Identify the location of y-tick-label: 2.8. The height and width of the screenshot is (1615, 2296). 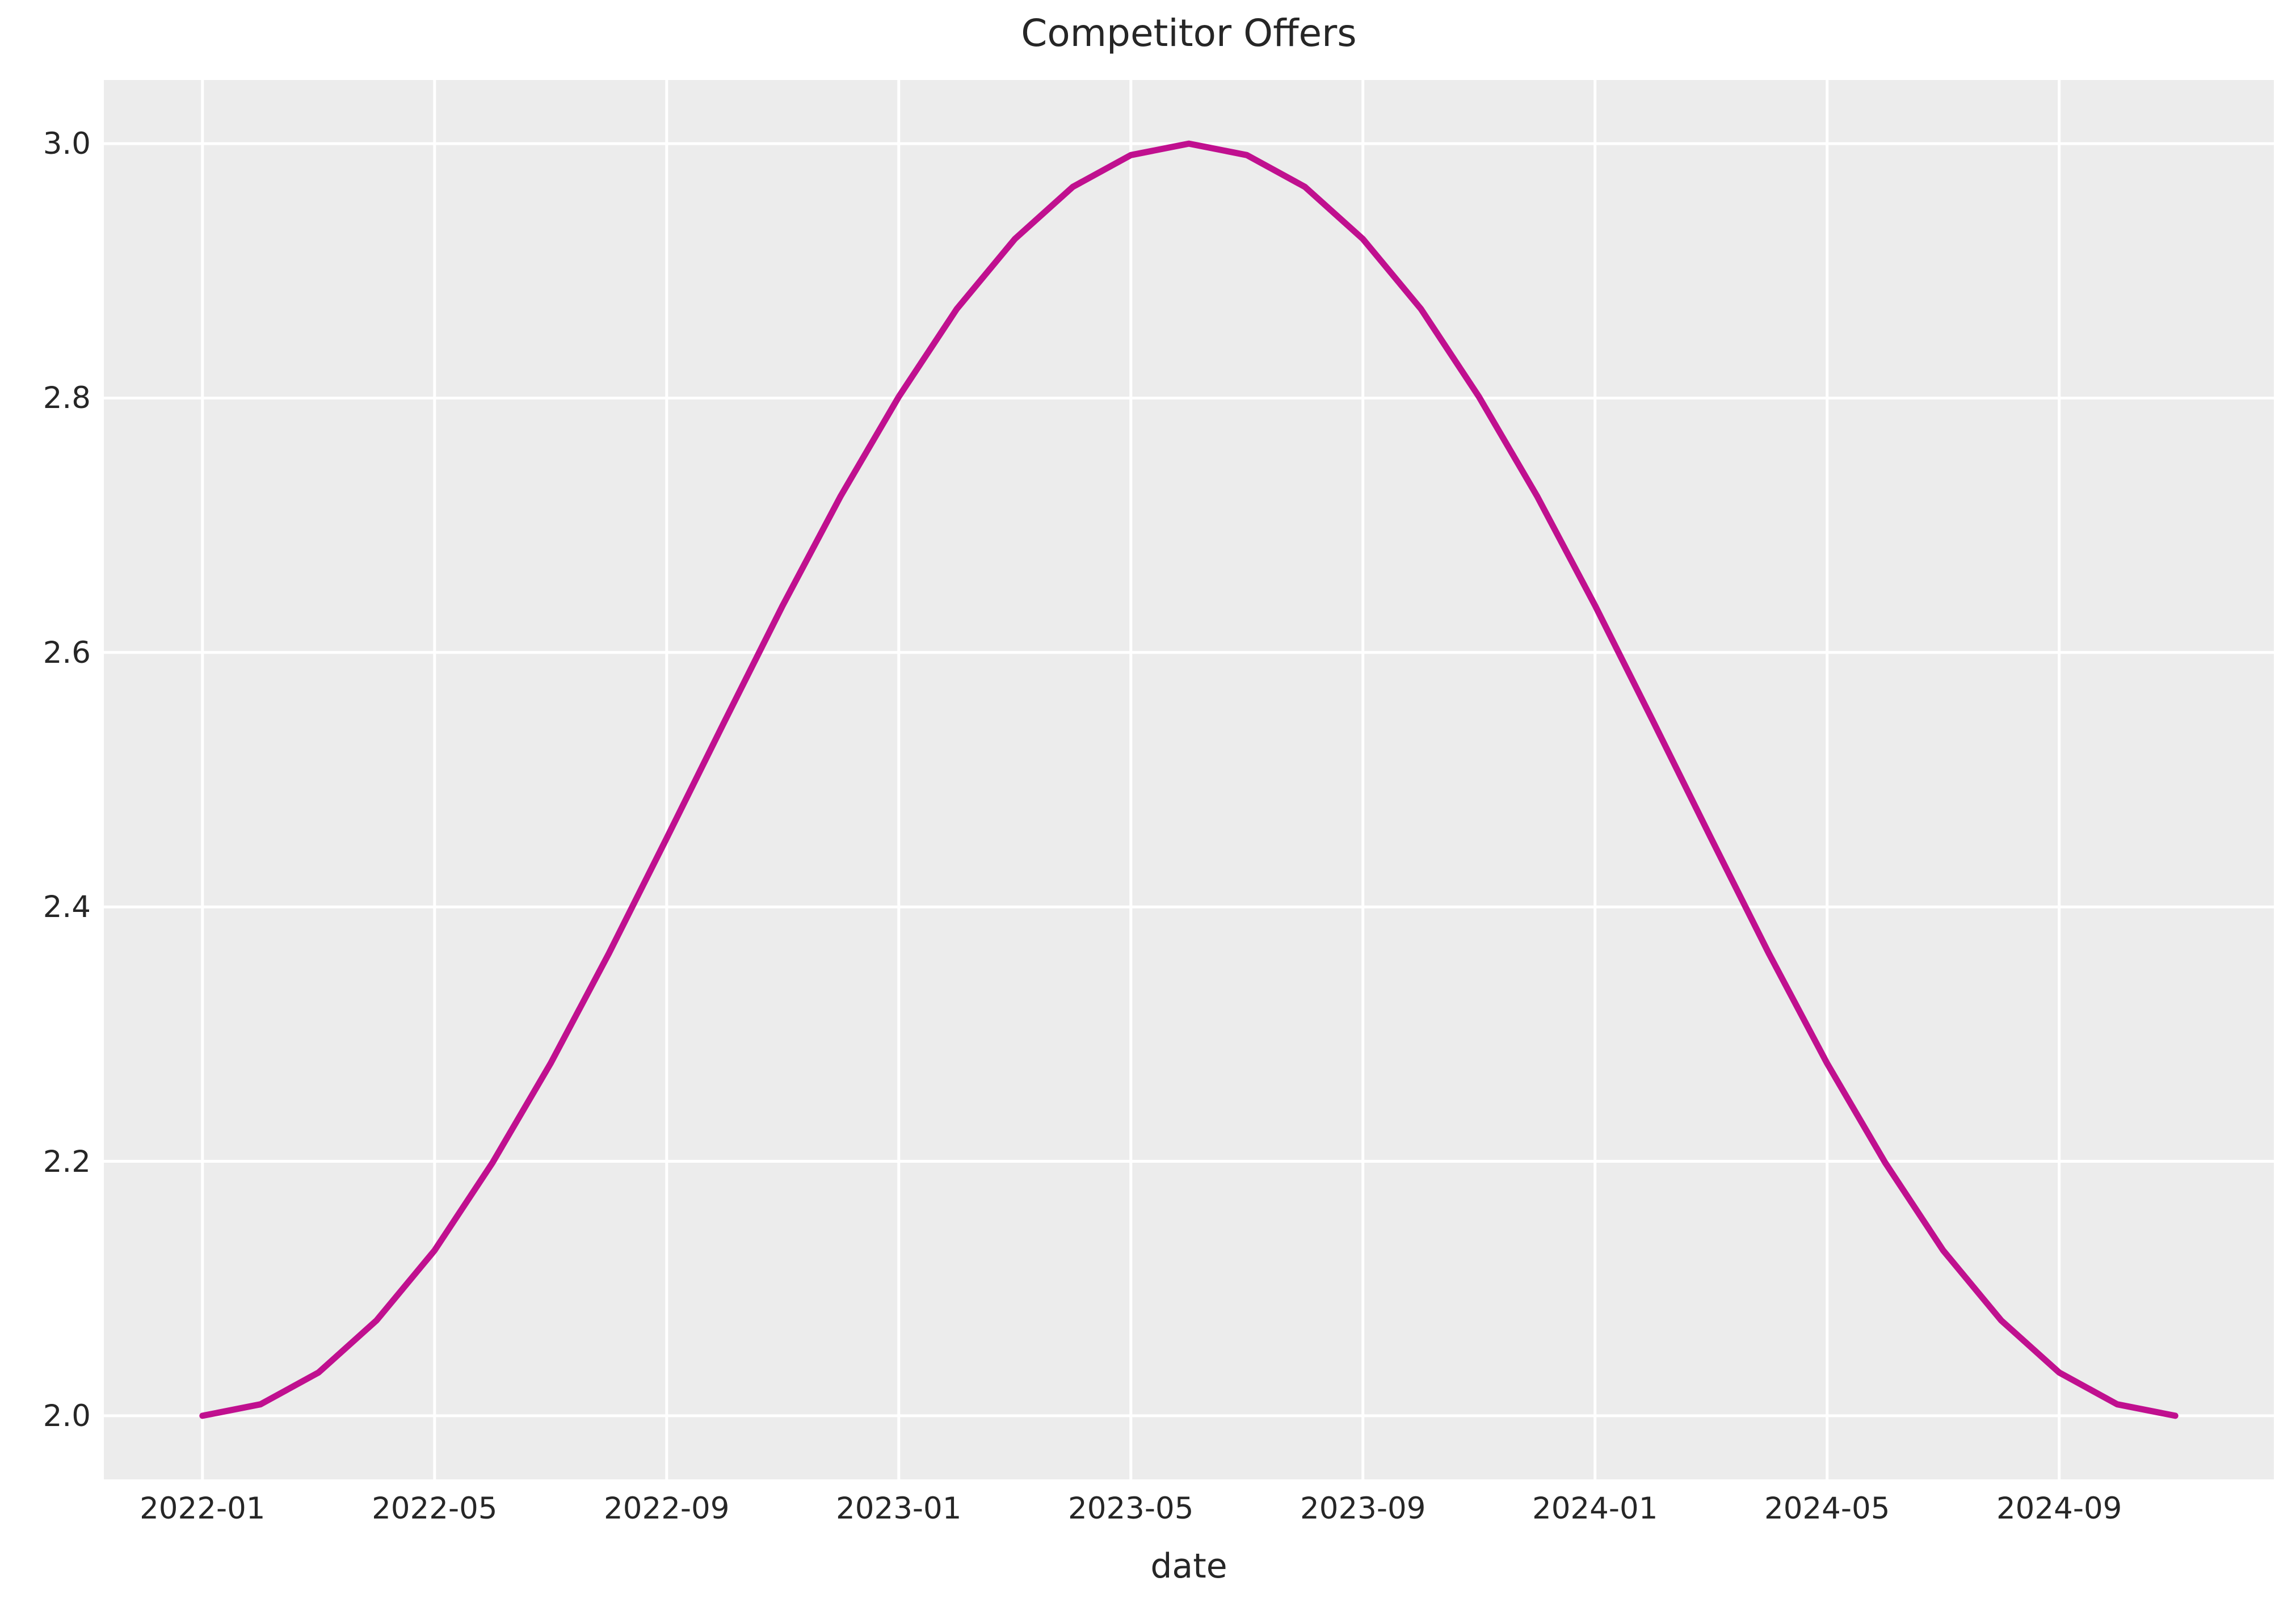
(67, 398).